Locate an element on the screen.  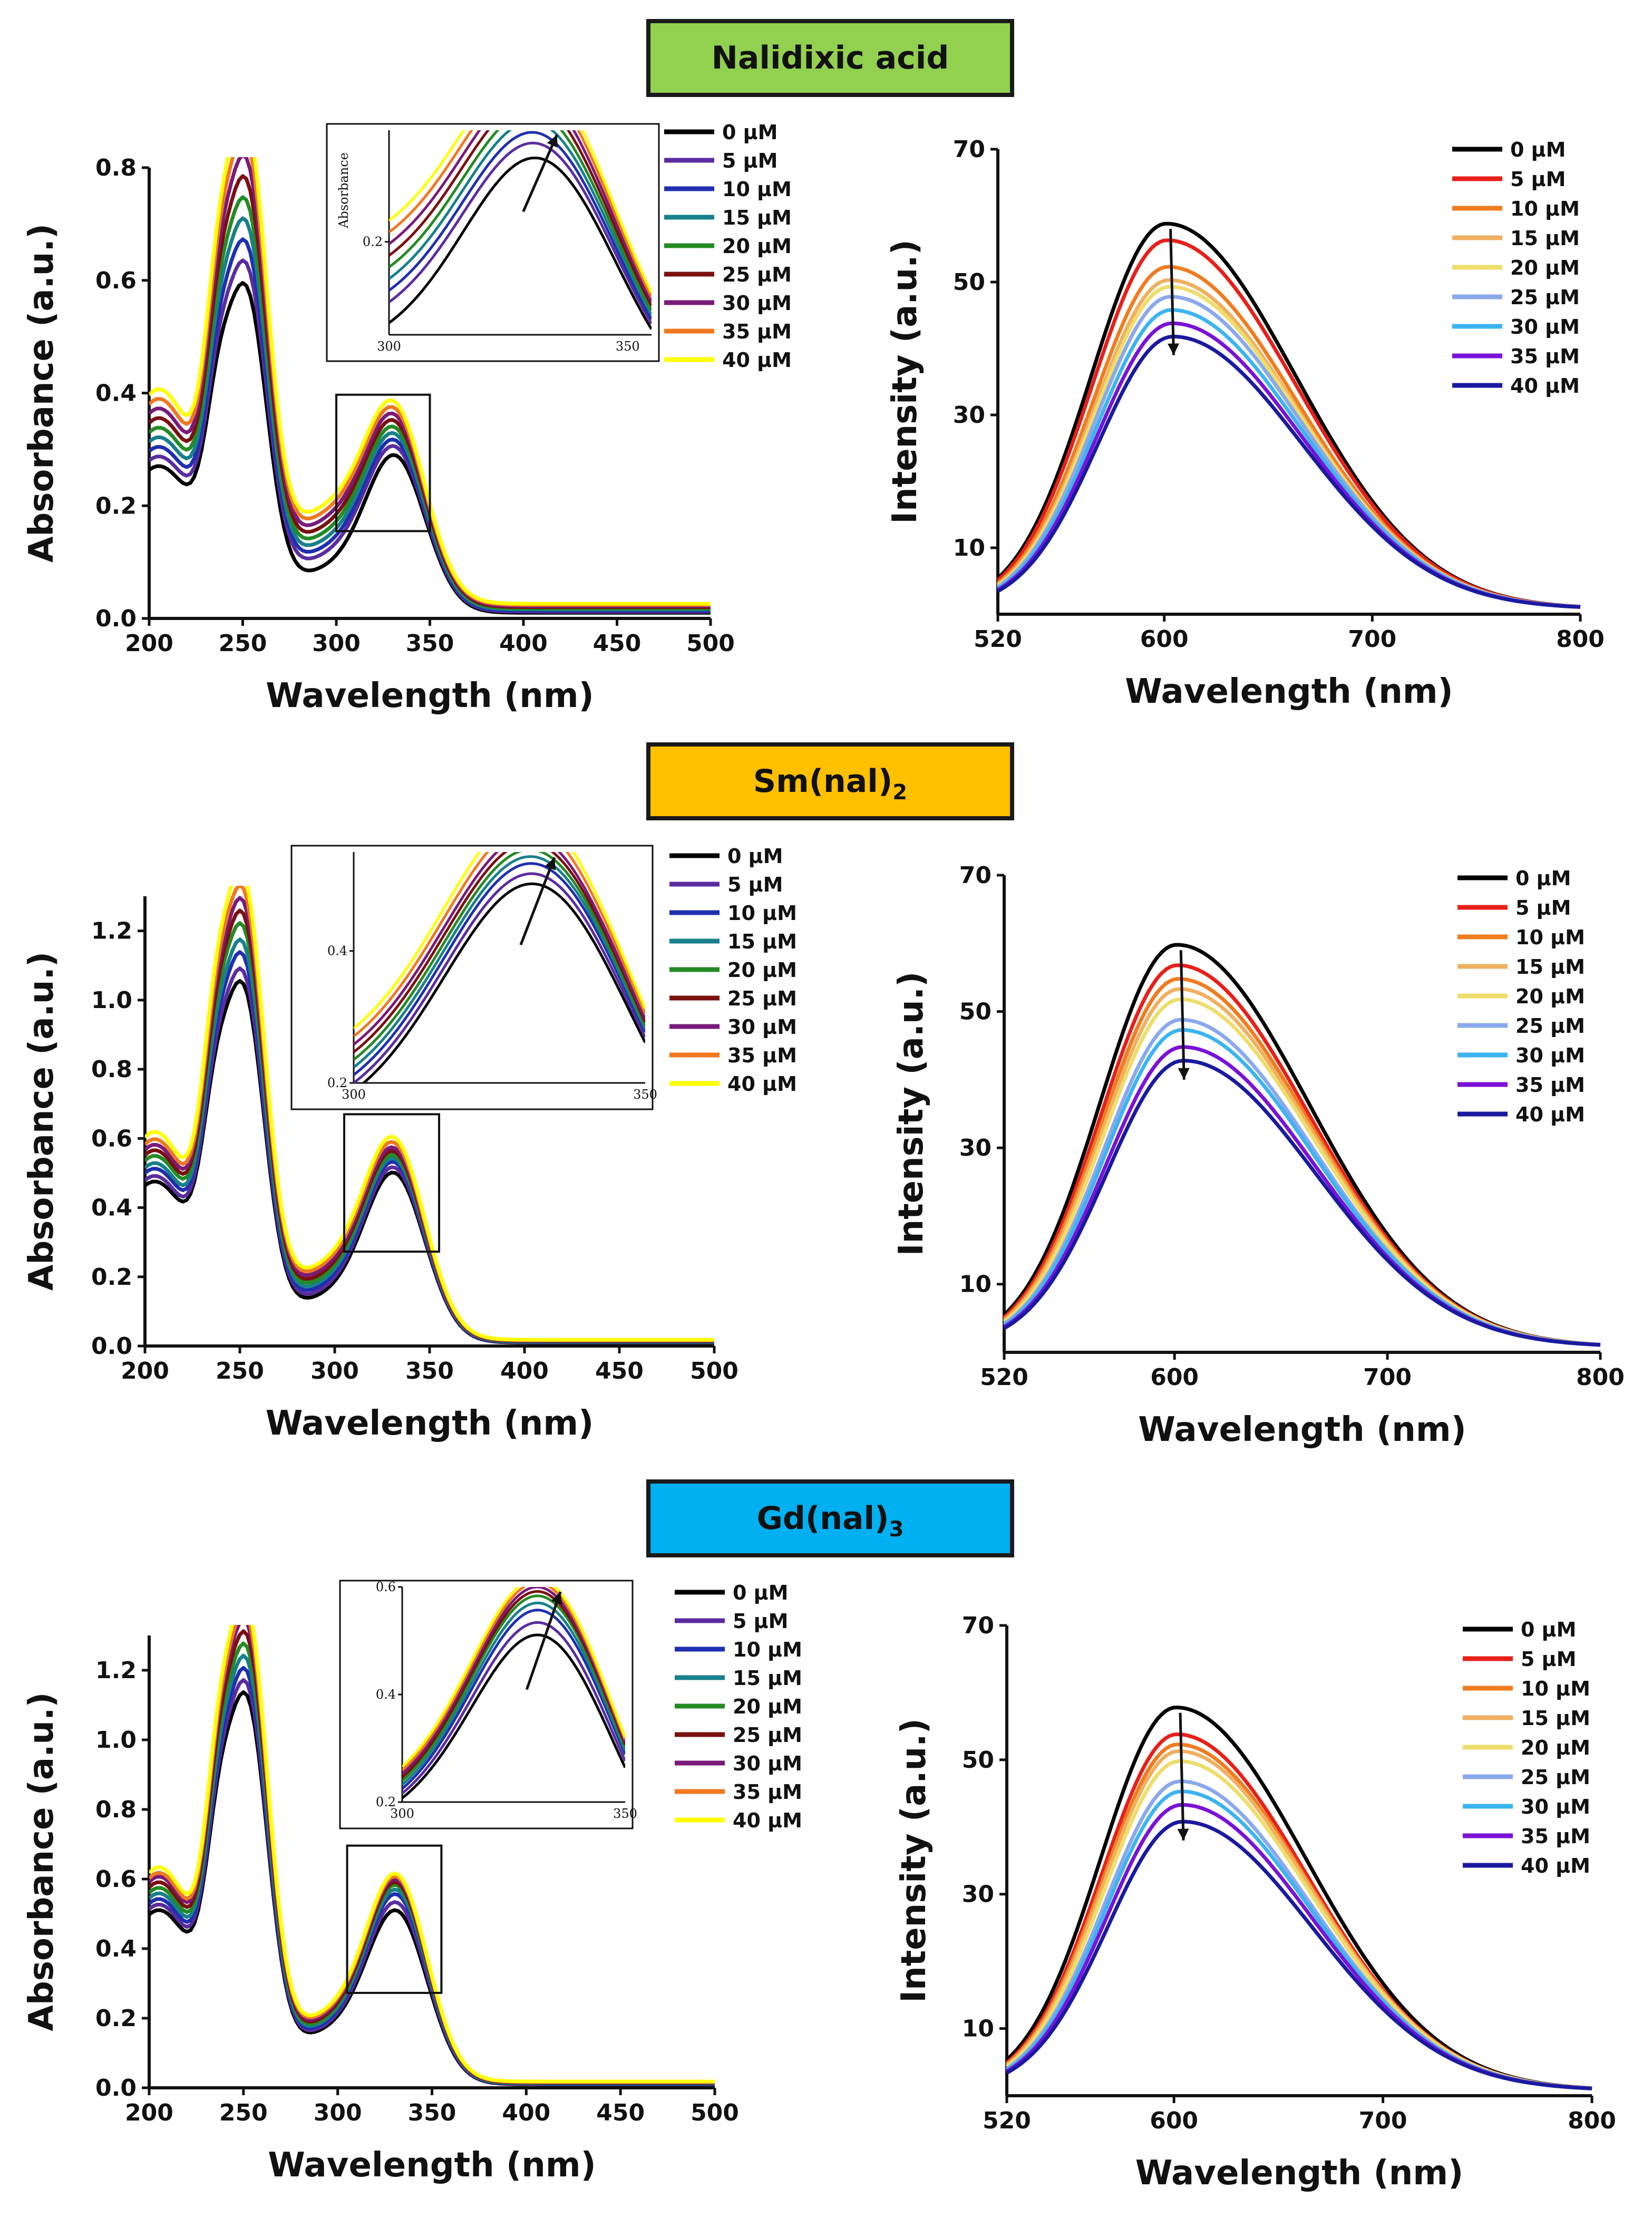
chart-0-ytick-label-4: 0.8 is located at coordinates (116, 167).